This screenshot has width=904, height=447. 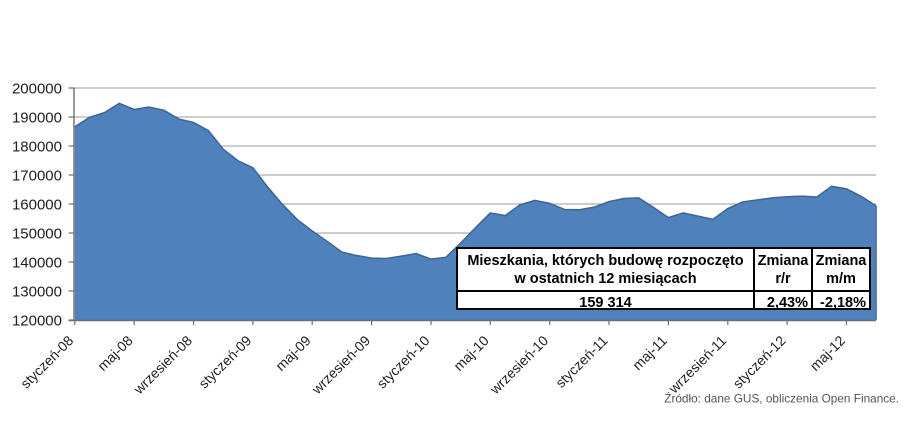 What do you see at coordinates (46, 361) in the screenshot?
I see `svg-text: styczeń-08` at bounding box center [46, 361].